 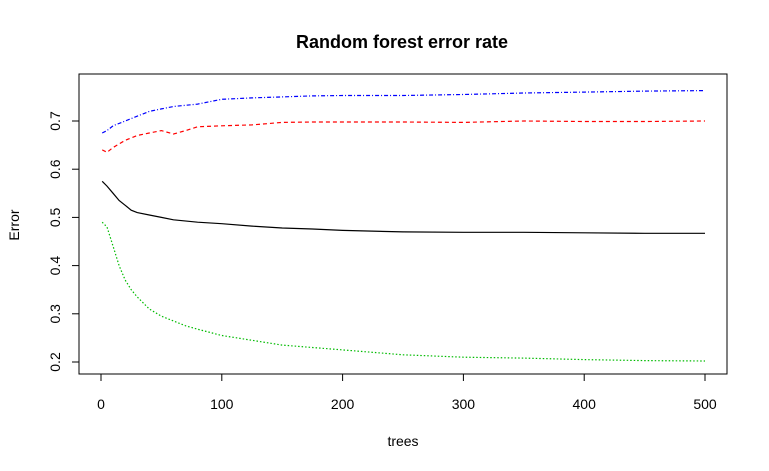 I want to click on x-tick-label: 400, so click(x=585, y=404).